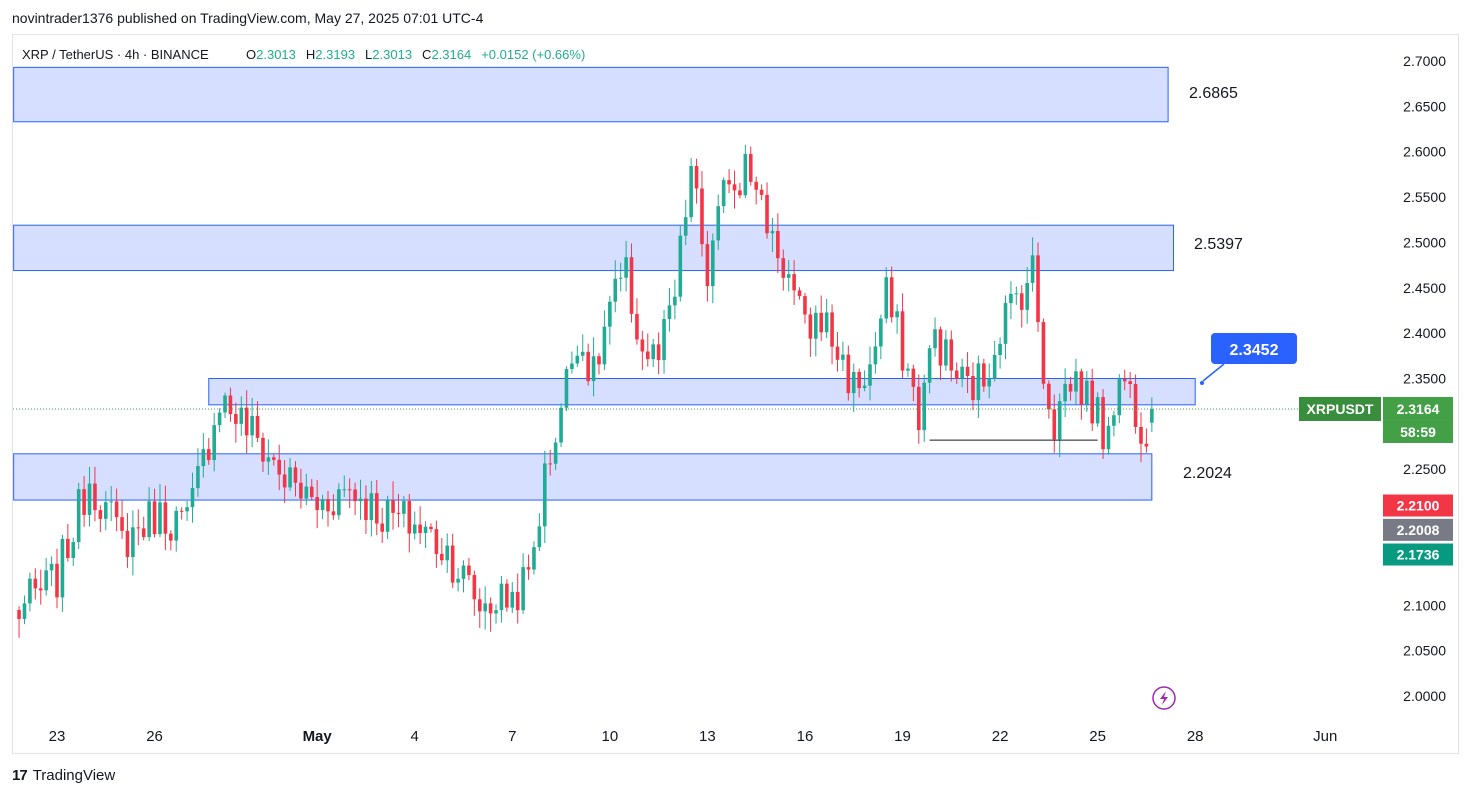 The width and height of the screenshot is (1472, 799). What do you see at coordinates (1218, 244) in the screenshot?
I see `zone-label-1: 2.5397` at bounding box center [1218, 244].